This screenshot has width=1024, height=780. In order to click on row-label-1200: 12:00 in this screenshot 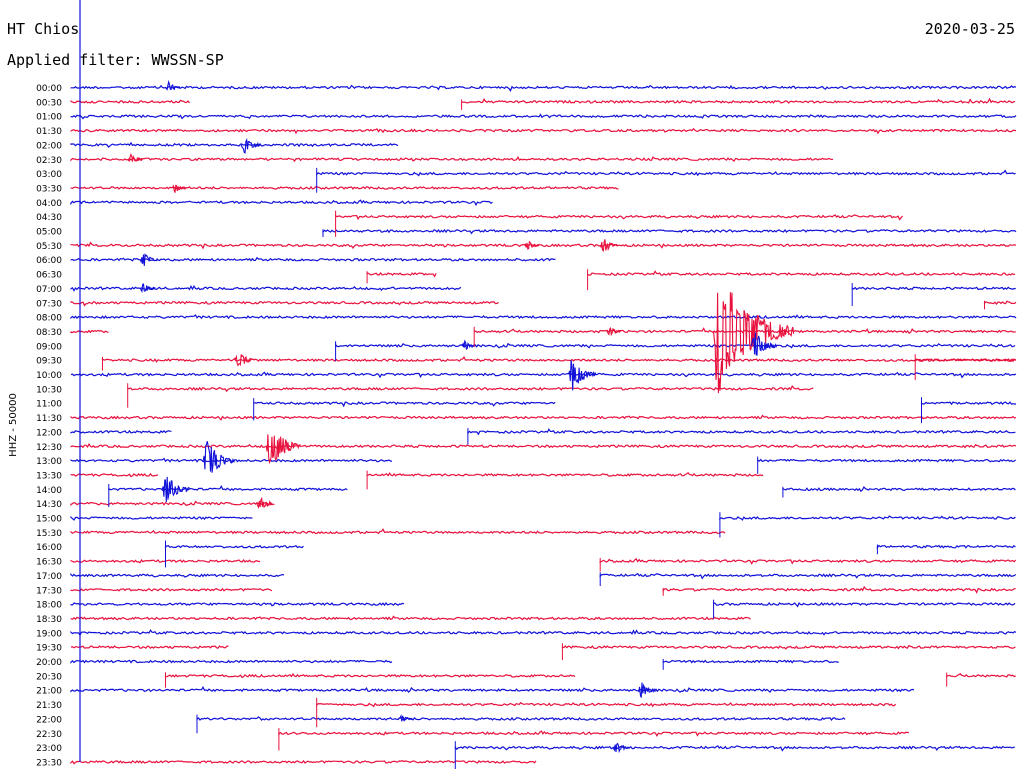, I will do `click(49, 433)`.